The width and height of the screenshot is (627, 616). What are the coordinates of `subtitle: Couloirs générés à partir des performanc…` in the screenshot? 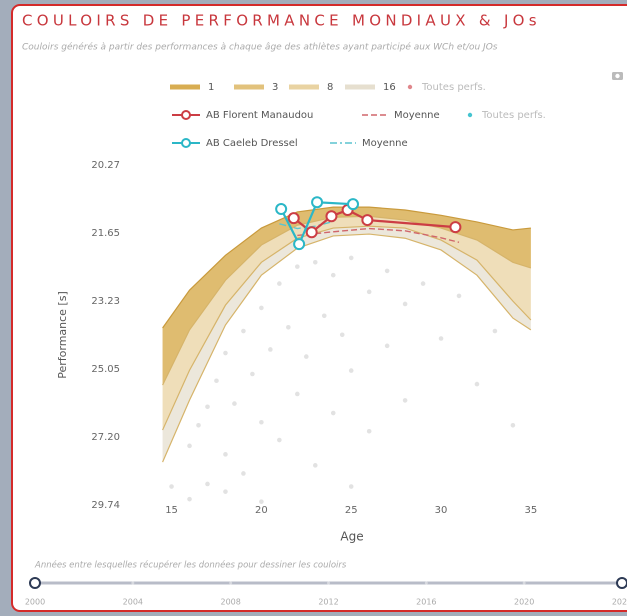 It's located at (260, 47).